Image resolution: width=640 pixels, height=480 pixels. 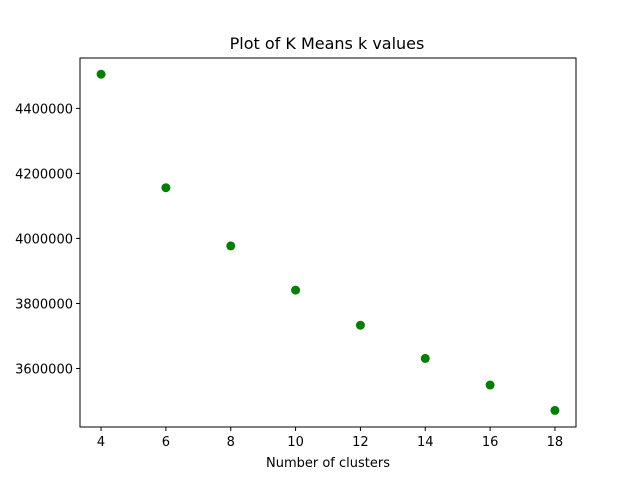 I want to click on y-tick-label: 4200000, so click(x=44, y=174).